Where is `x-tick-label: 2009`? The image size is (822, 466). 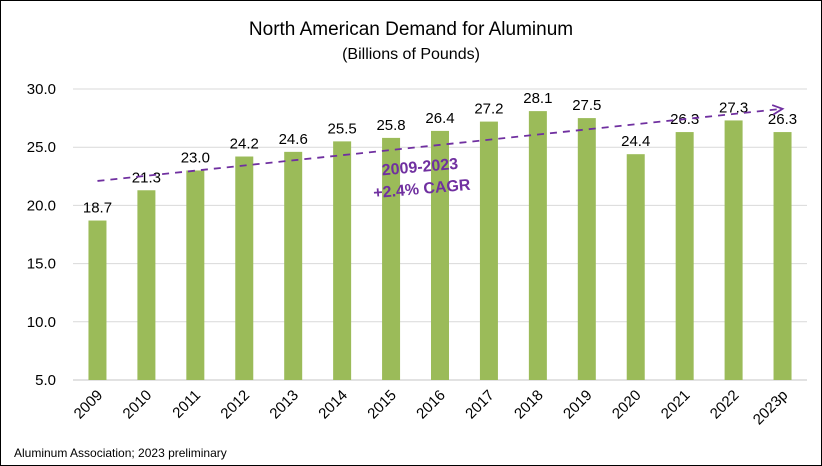 x-tick-label: 2009 is located at coordinates (89, 405).